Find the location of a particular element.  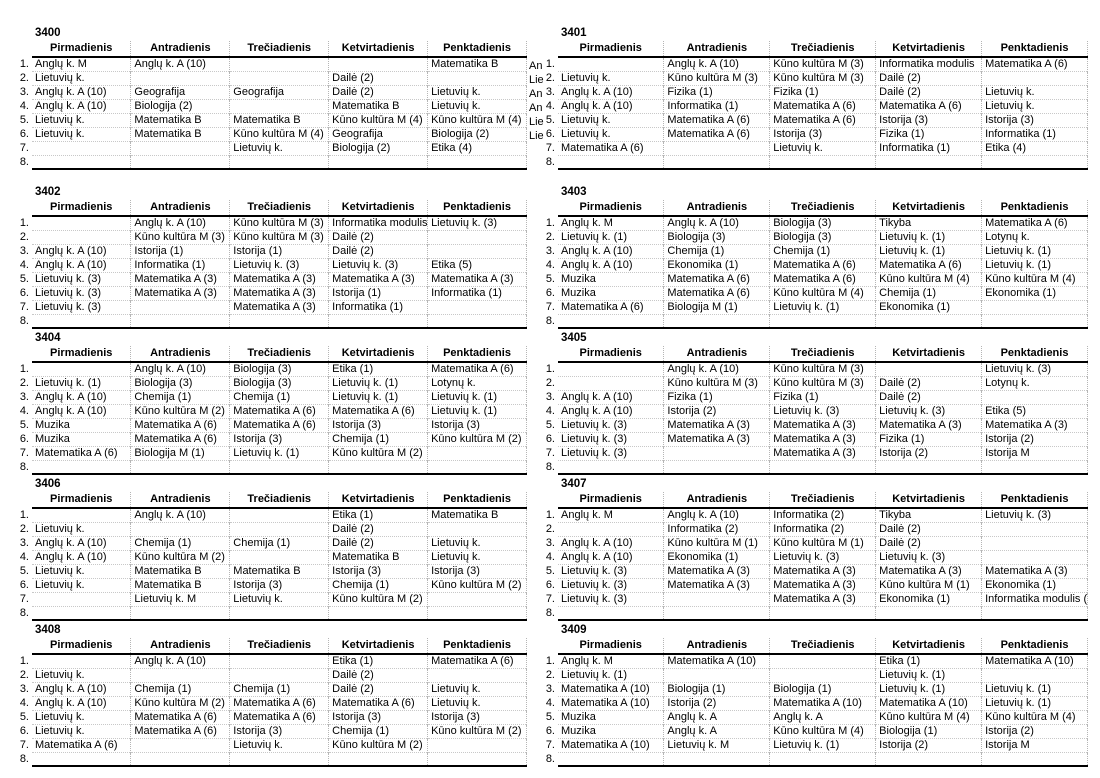

lesson-row: 8. is located at coordinates (271, 321).